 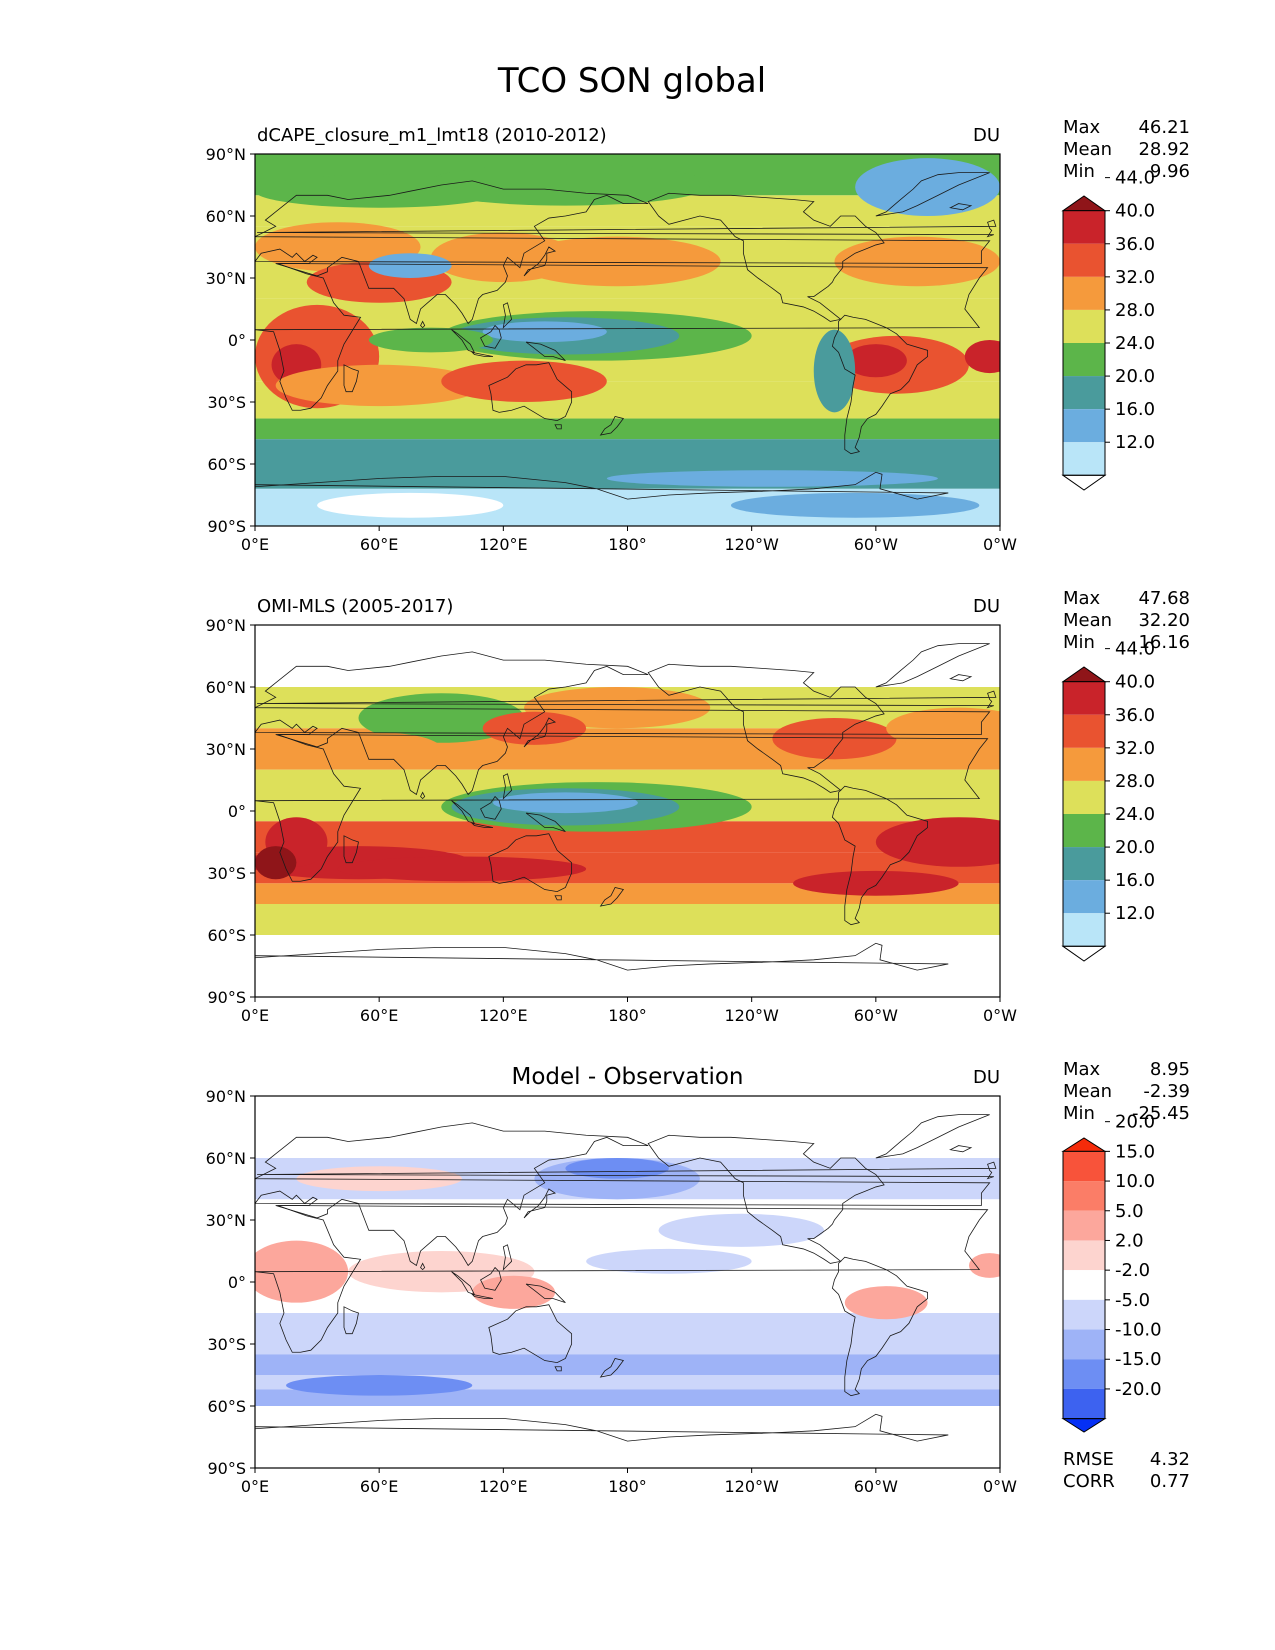 I want to click on colorbar-tick-label: 24.0, so click(x=1135, y=814).